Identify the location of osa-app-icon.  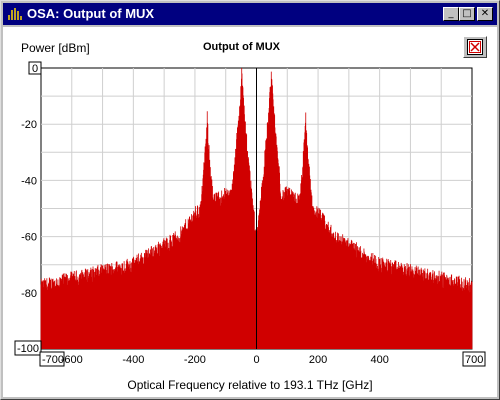
(15, 14).